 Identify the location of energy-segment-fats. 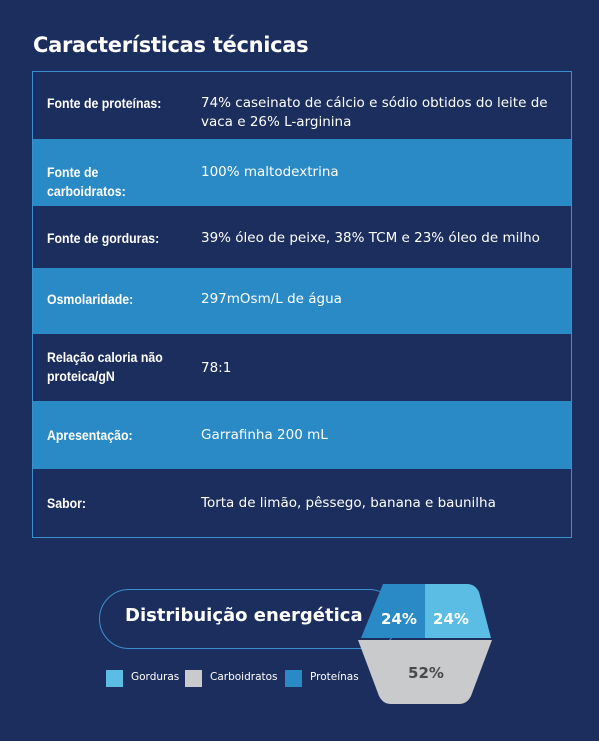
(458, 611).